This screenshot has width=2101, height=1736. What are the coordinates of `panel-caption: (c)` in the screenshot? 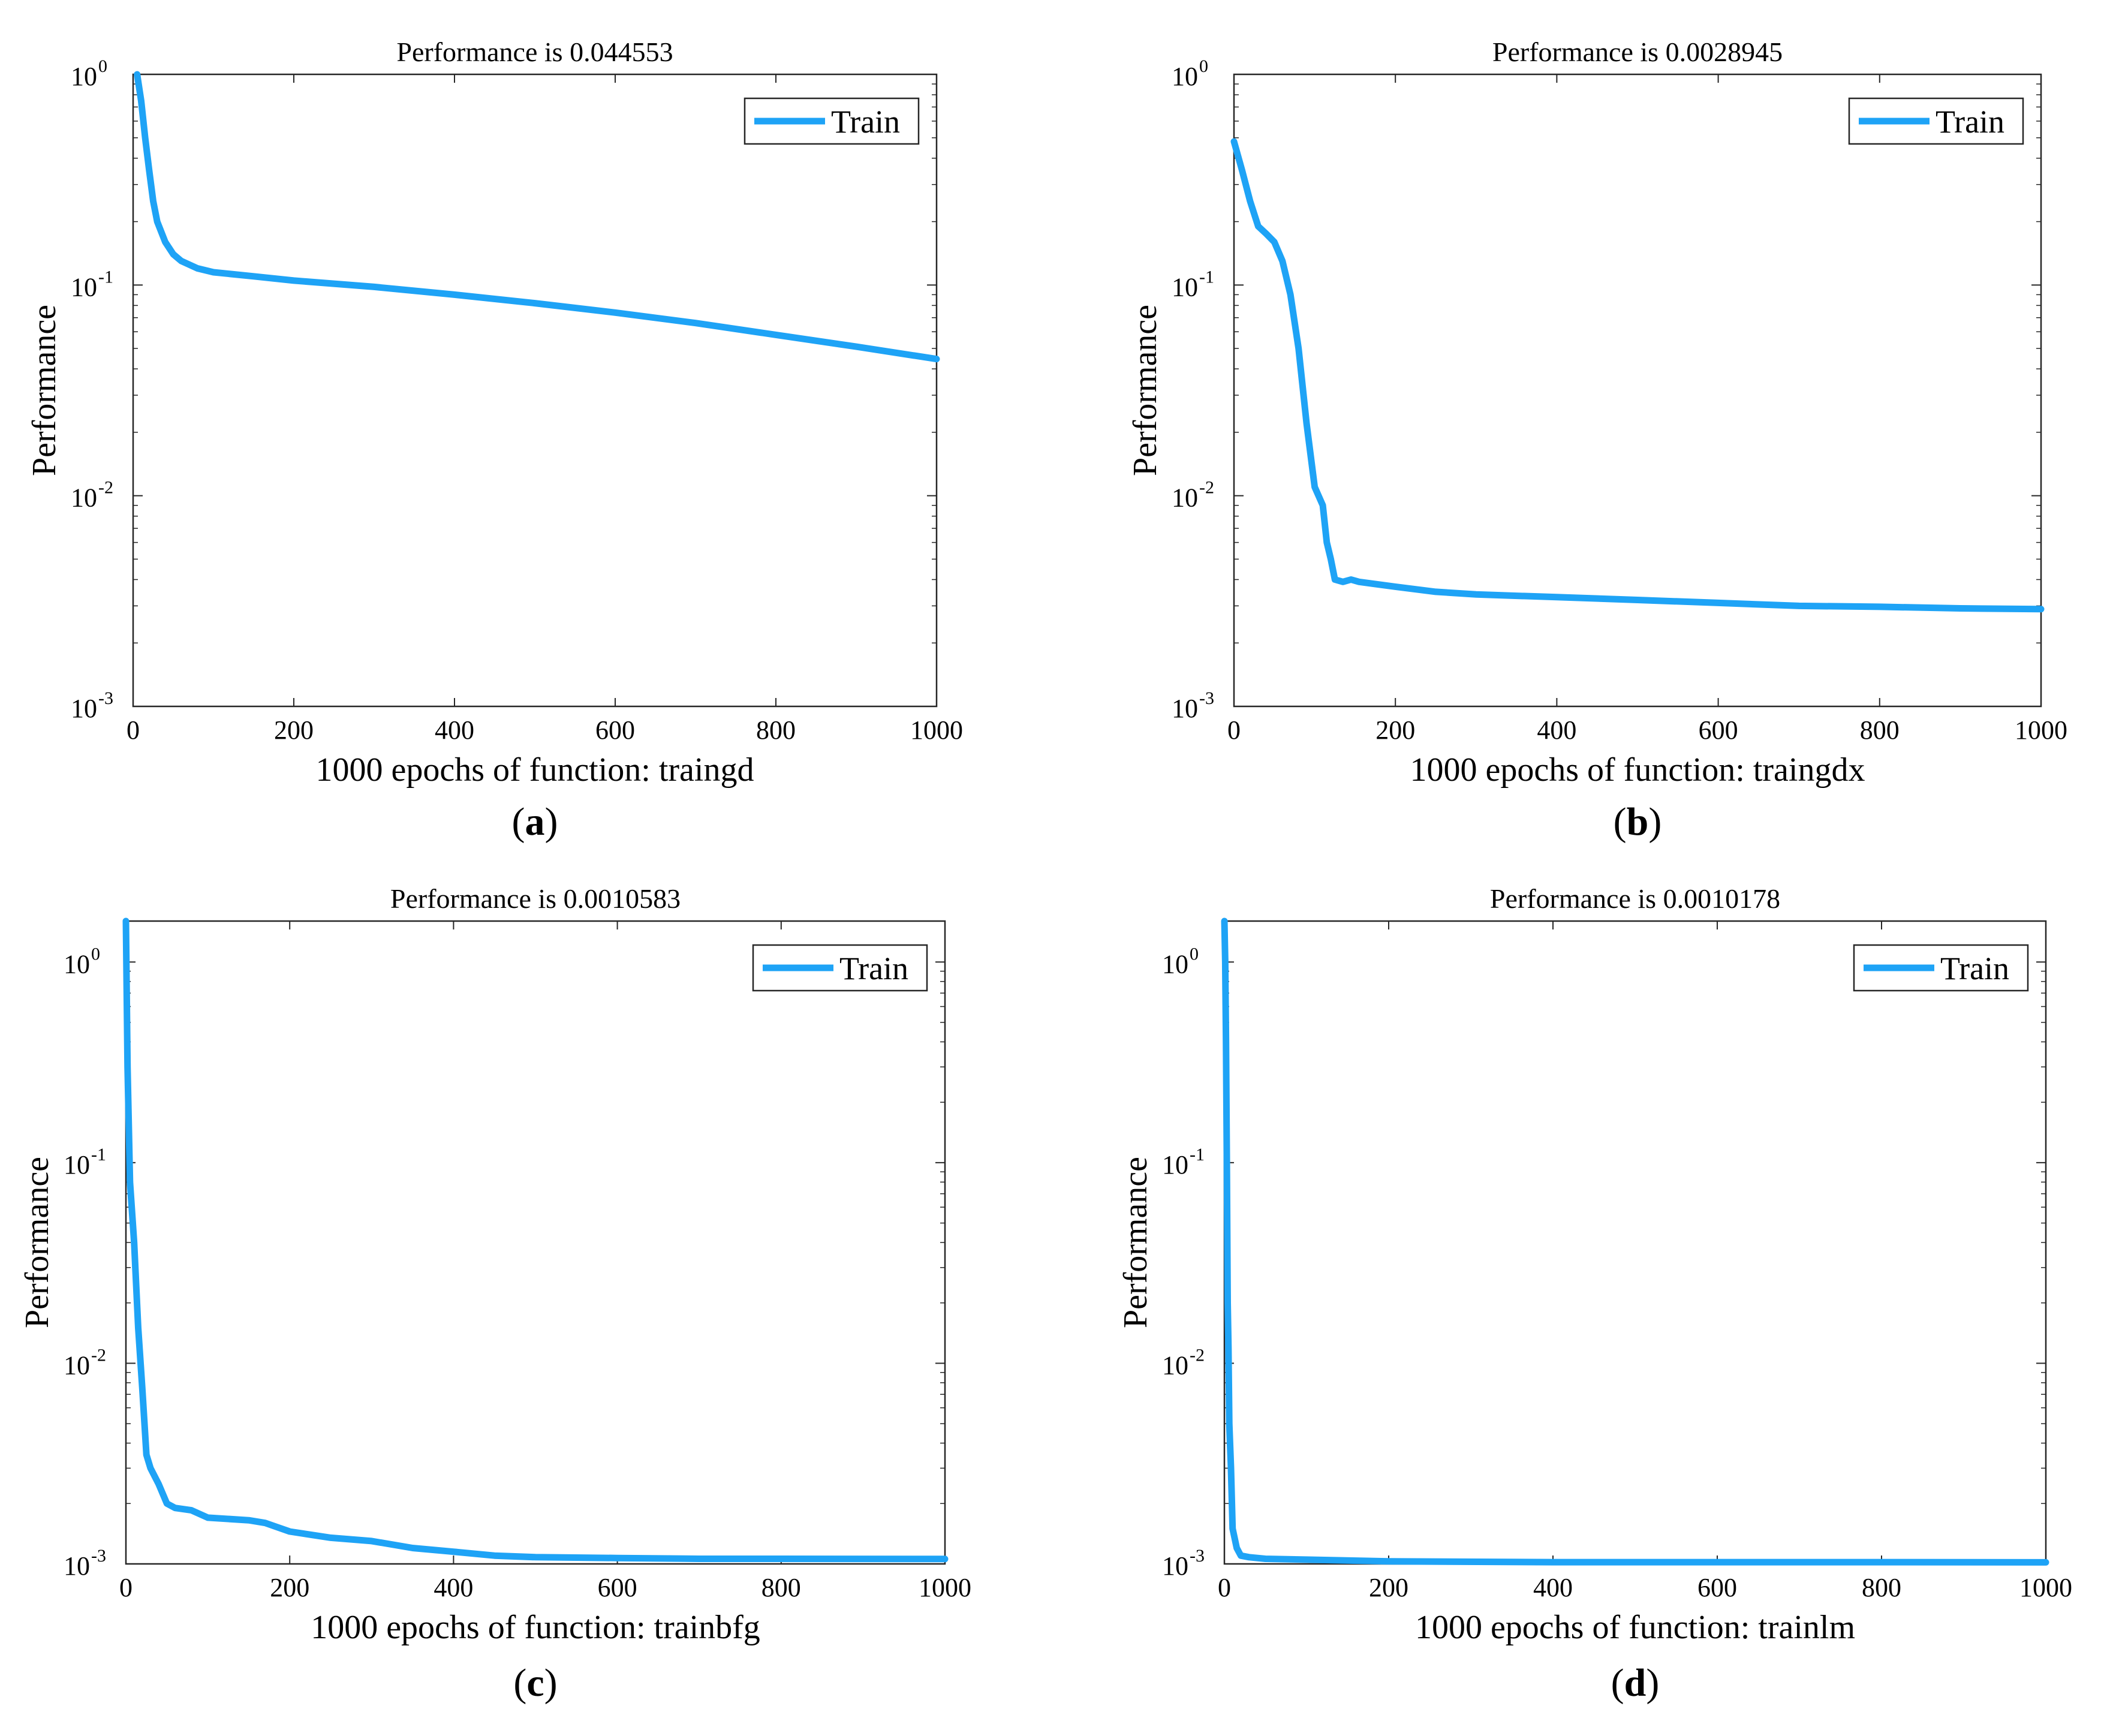 It's located at (535, 1683).